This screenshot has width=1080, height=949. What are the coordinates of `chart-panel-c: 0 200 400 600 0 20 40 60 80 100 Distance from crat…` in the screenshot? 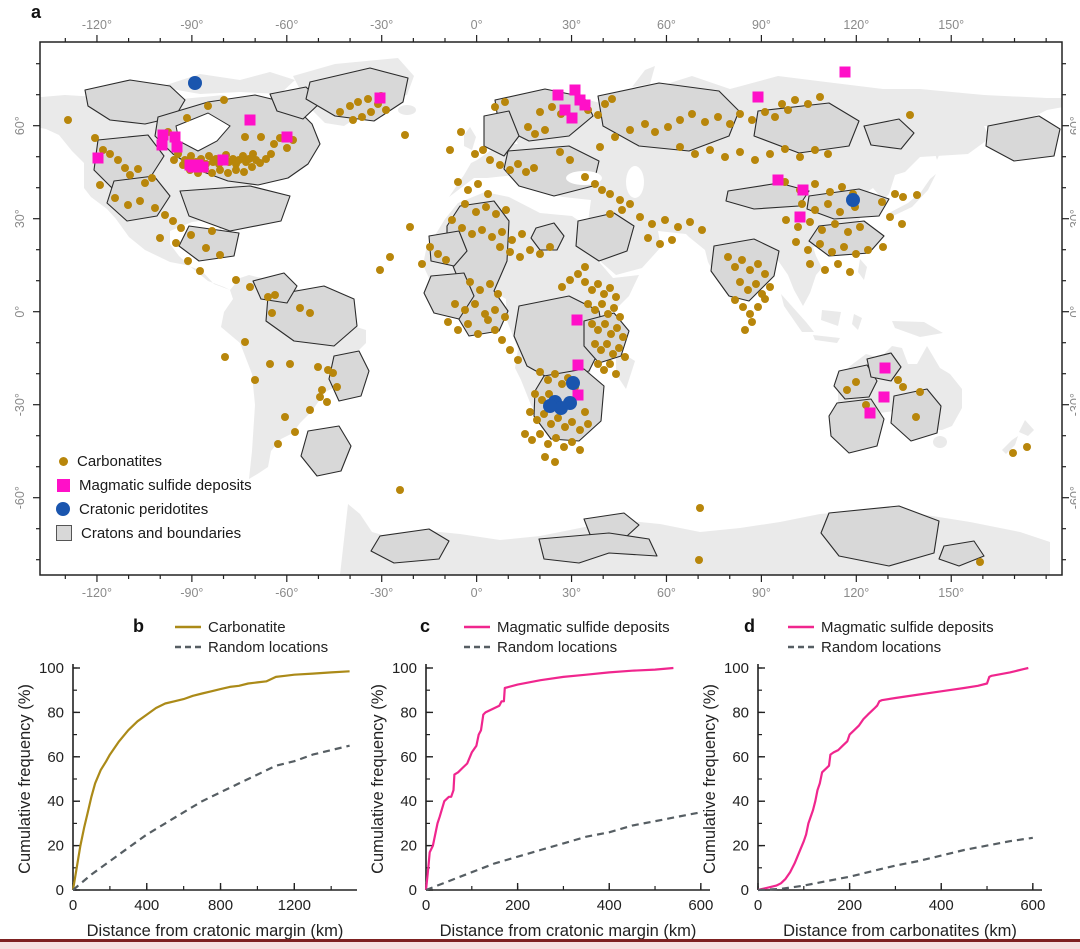 It's located at (541, 778).